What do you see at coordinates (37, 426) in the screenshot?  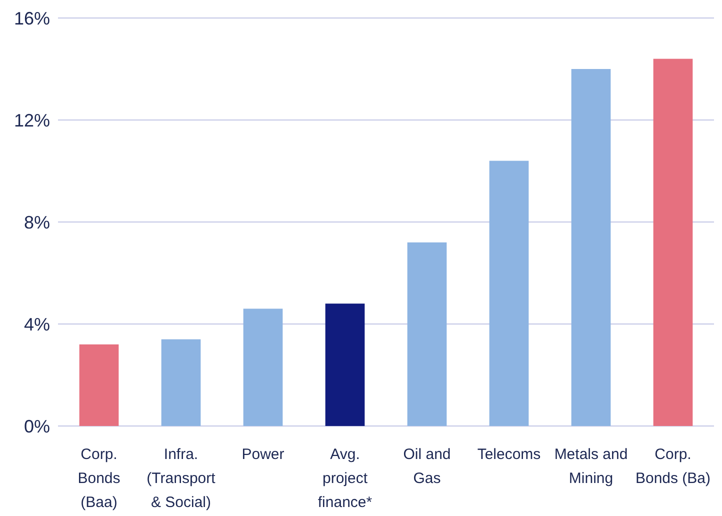 I see `y-tick-label: 0%` at bounding box center [37, 426].